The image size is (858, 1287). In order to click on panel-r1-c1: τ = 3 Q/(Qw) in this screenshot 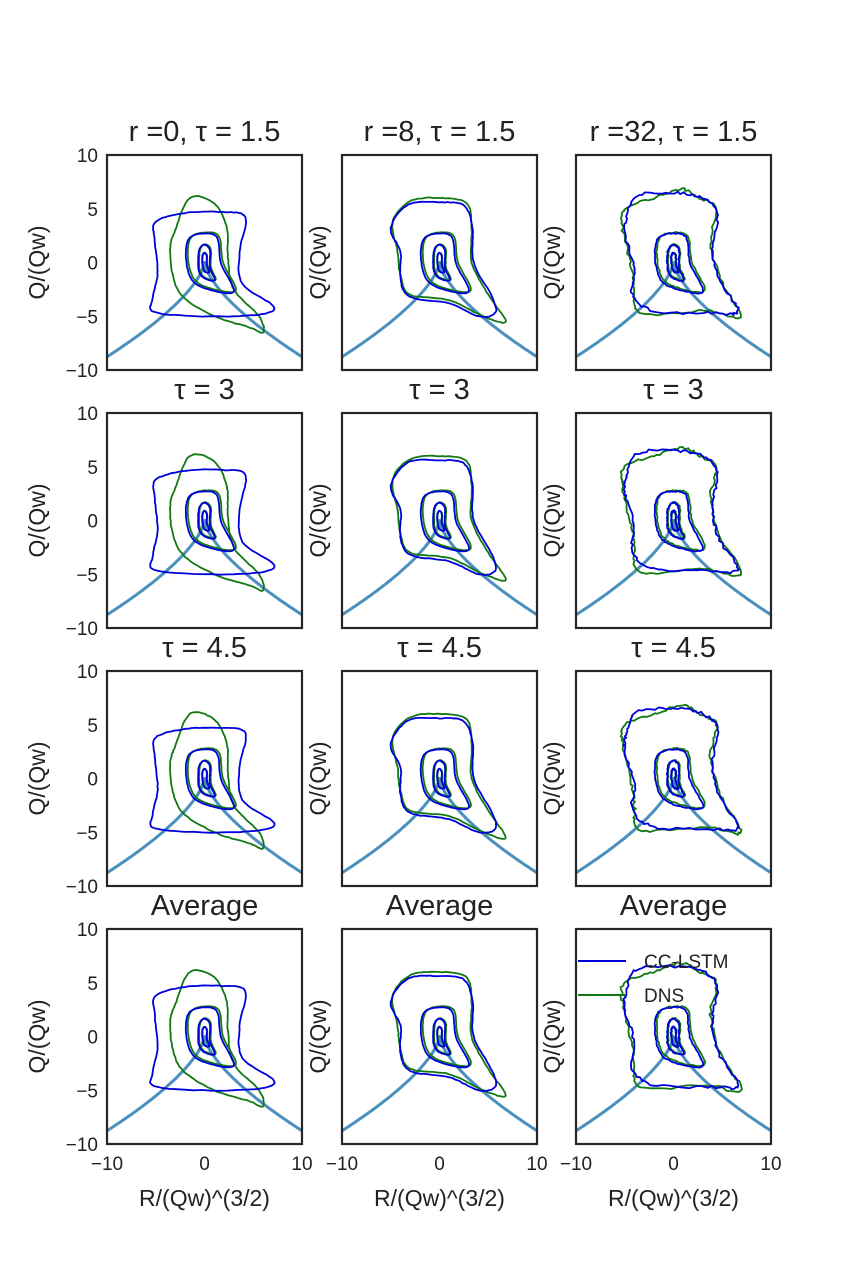, I will do `click(422, 502)`.